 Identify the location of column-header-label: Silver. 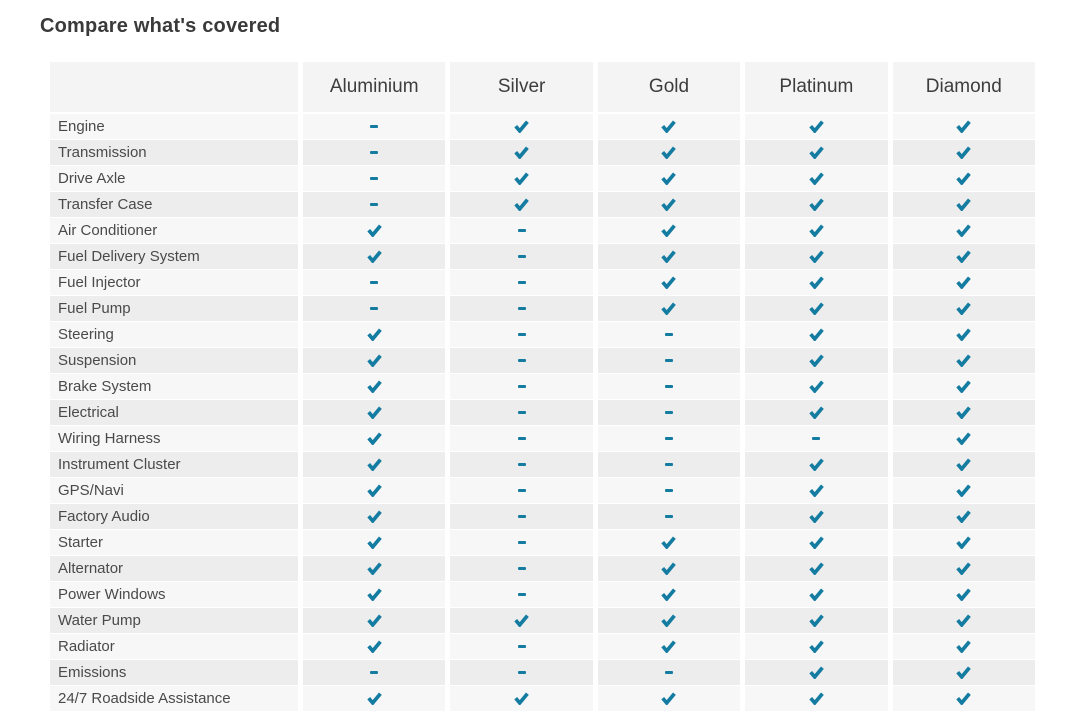
(521, 86).